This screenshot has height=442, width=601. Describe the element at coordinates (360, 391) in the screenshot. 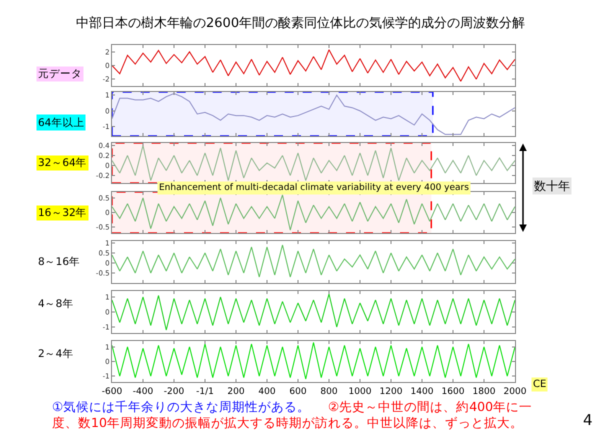

I see `x-tick-label: 1000` at that location.